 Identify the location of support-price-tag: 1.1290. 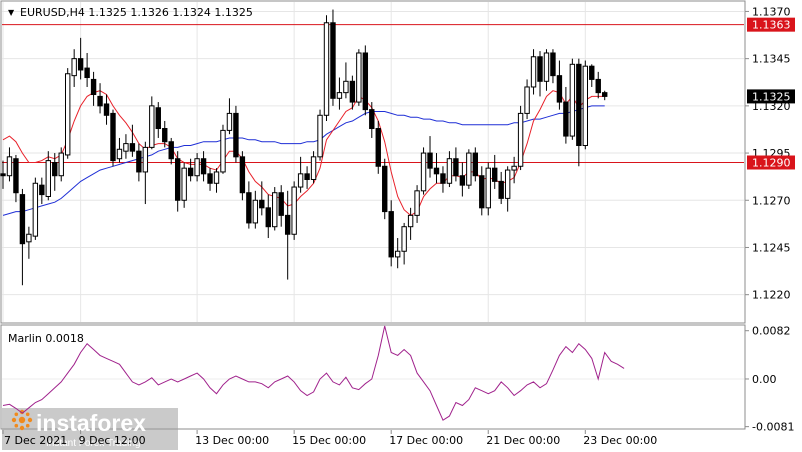
(771, 162).